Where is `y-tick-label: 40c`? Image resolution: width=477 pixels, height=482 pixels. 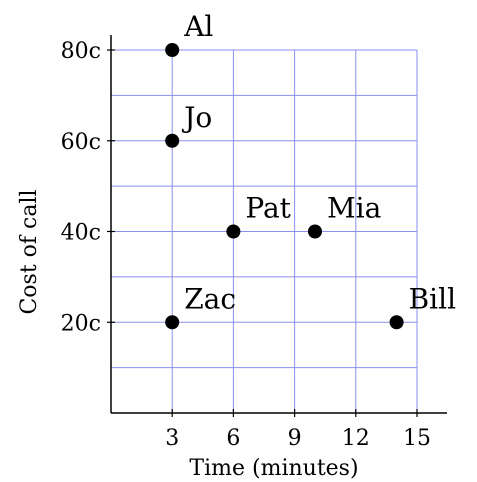 y-tick-label: 40c is located at coordinates (81, 233).